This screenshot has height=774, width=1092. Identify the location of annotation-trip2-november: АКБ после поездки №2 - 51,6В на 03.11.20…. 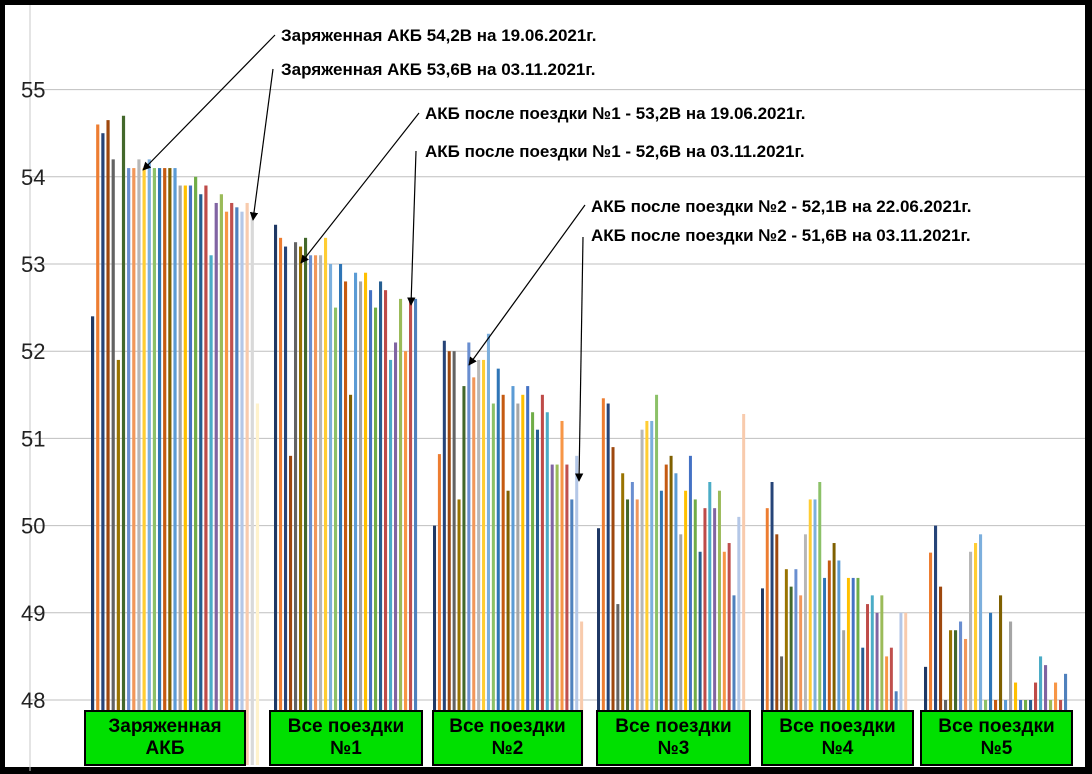
(781, 235).